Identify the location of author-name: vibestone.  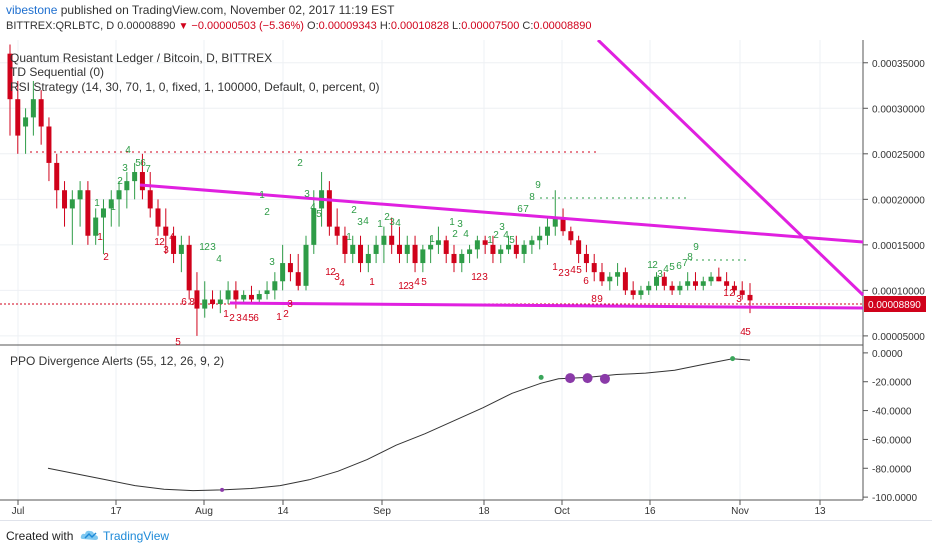
(32, 10).